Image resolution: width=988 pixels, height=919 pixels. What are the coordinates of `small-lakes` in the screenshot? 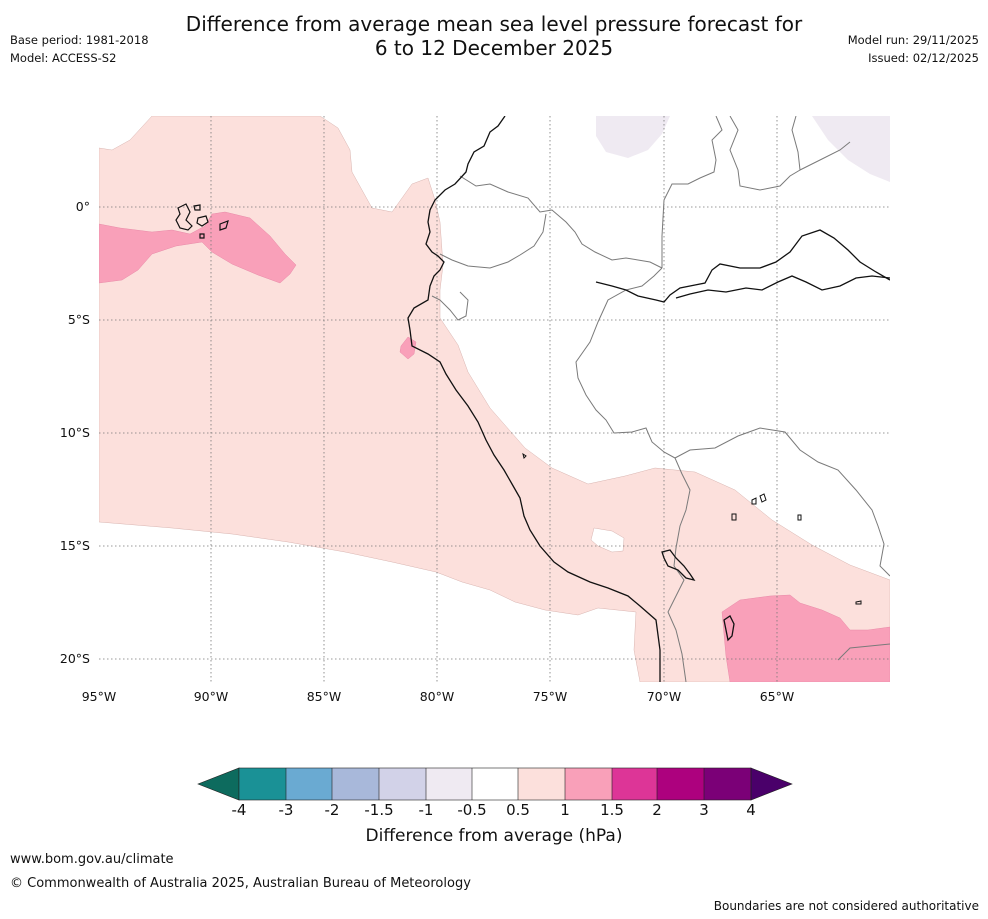 It's located at (692, 528).